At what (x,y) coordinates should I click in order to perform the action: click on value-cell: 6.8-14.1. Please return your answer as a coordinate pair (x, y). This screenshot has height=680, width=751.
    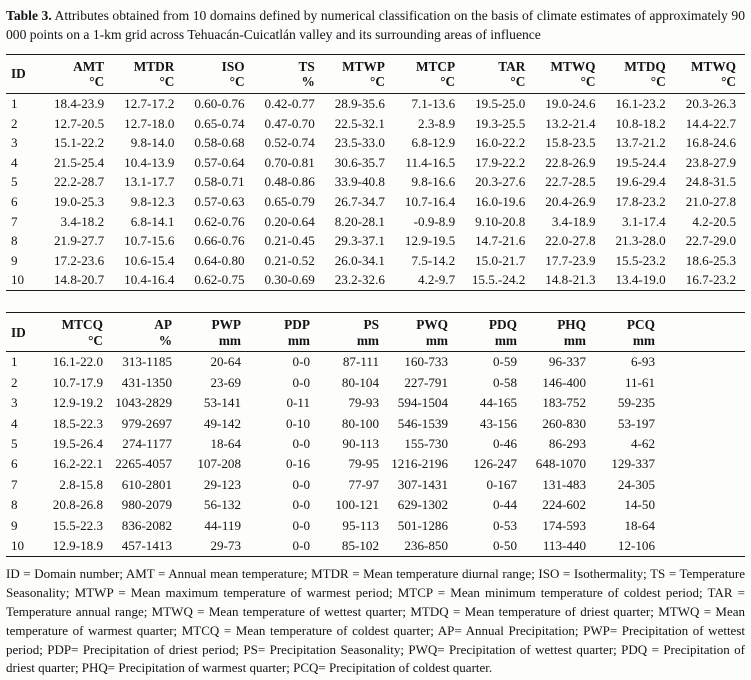
    Looking at the image, I should click on (152, 221).